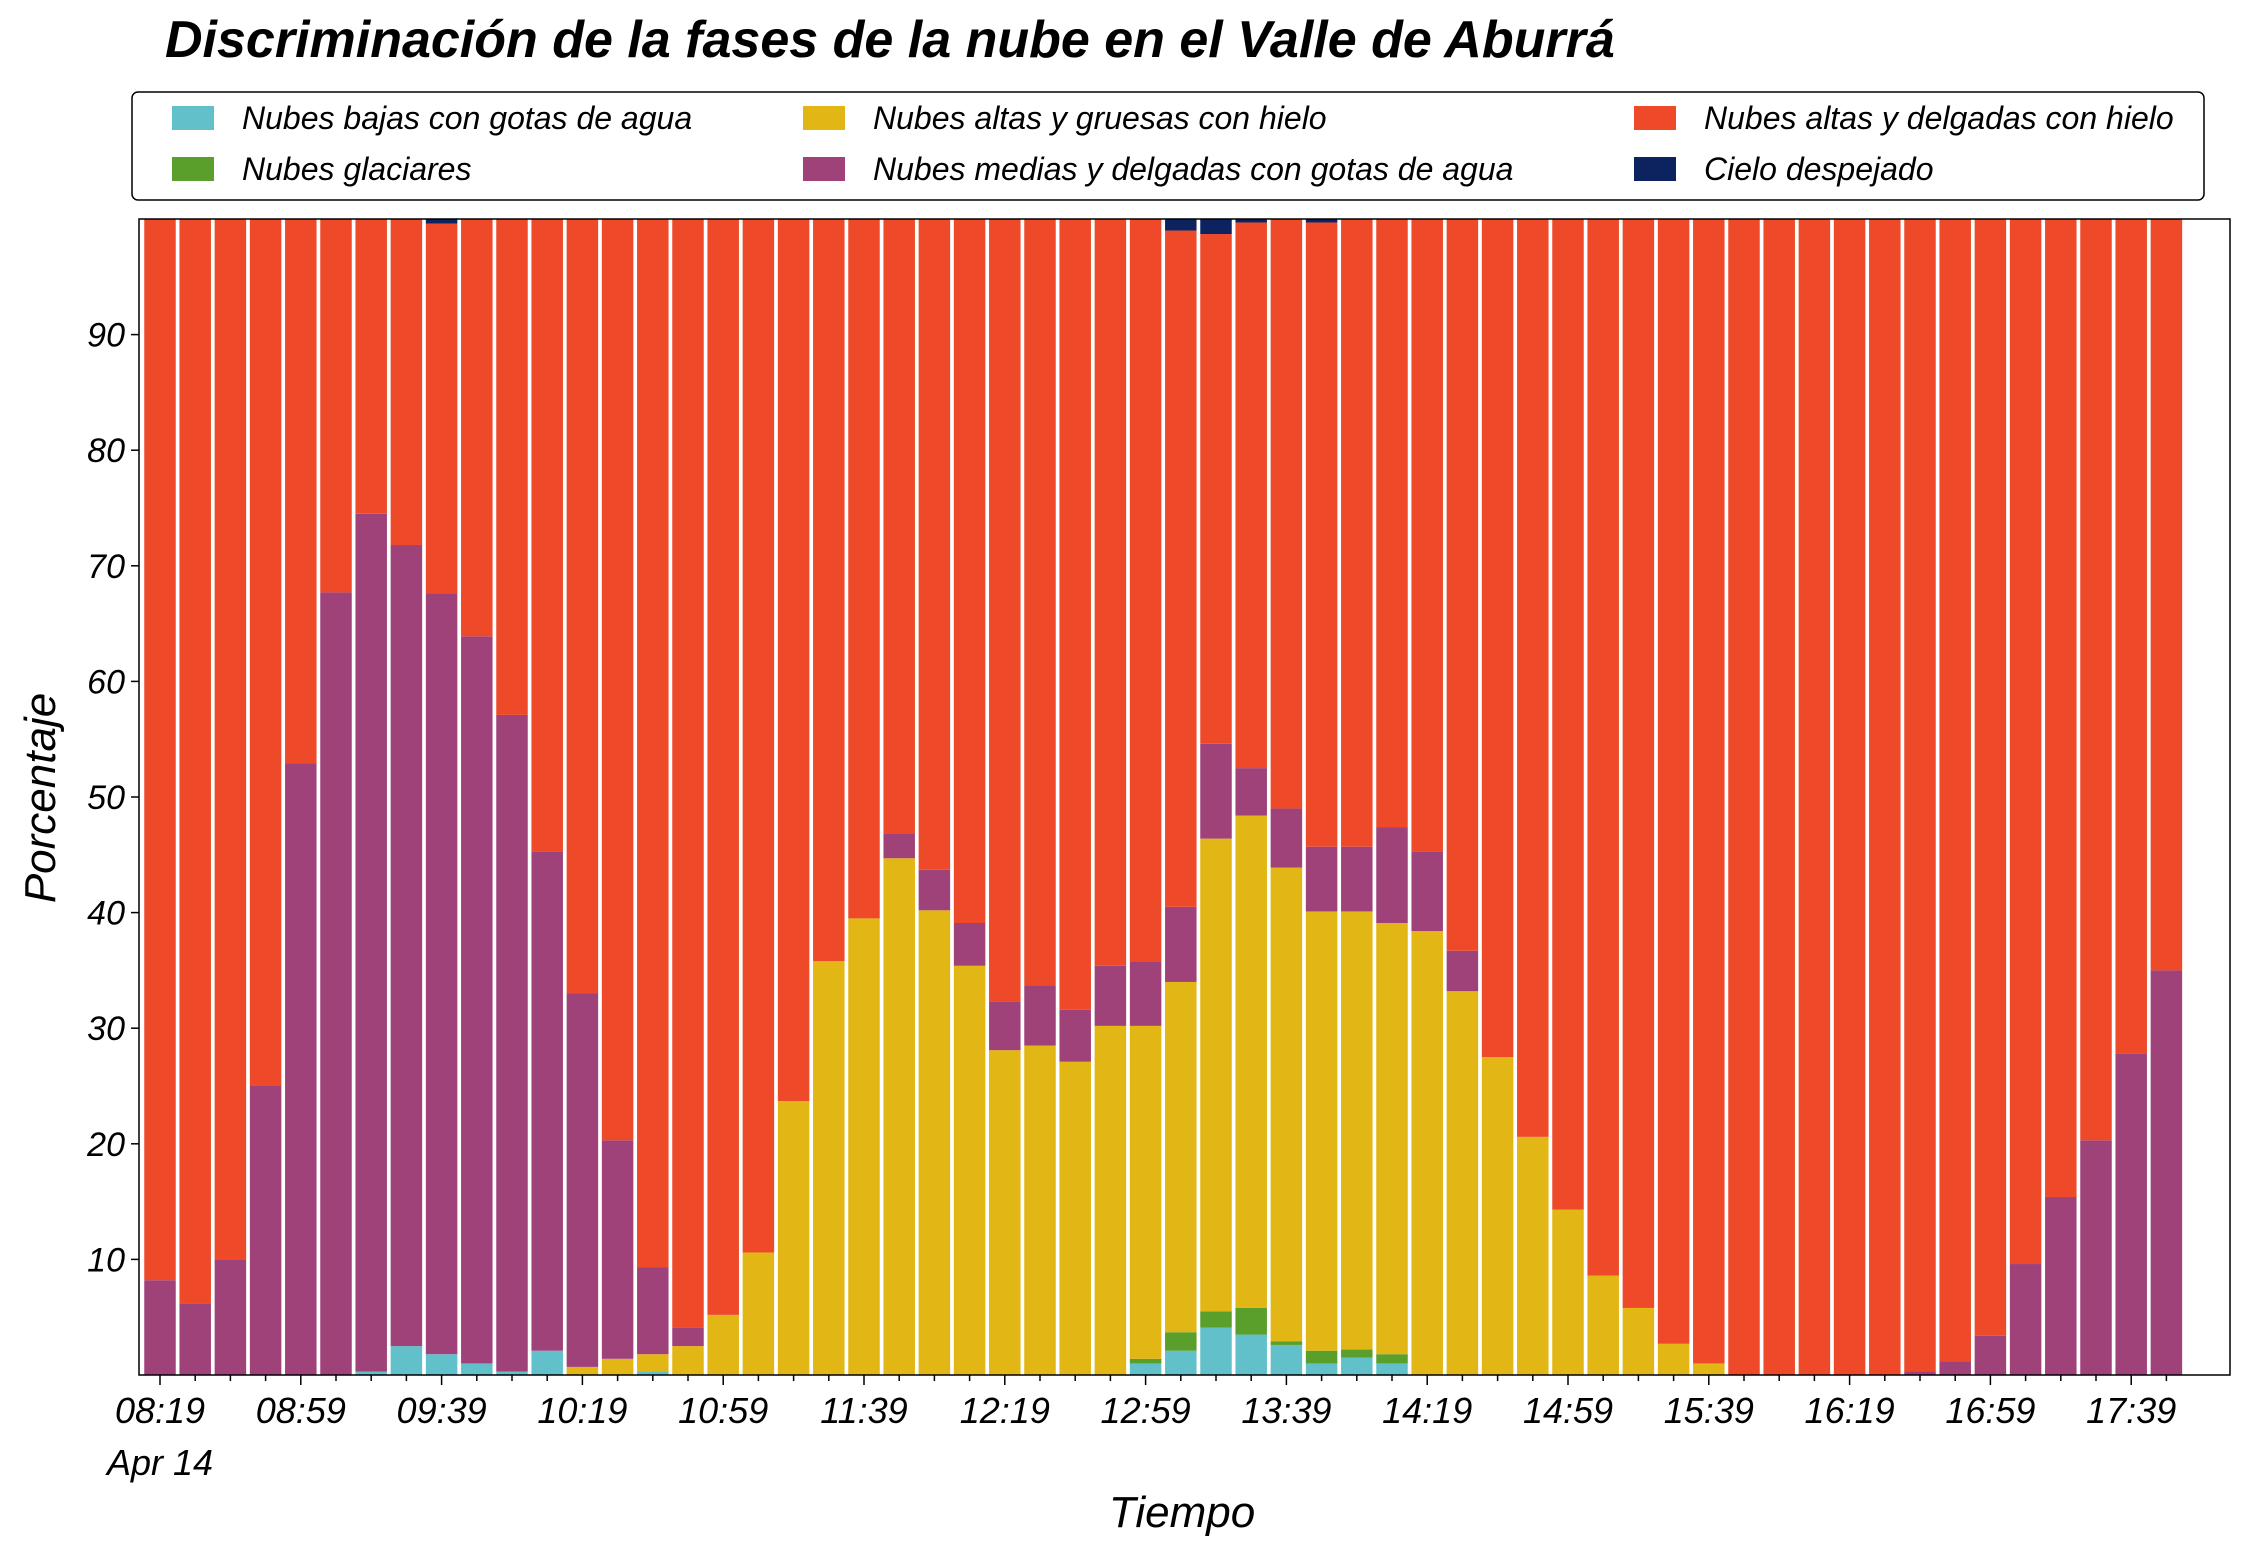 Image resolution: width=2244 pixels, height=1564 pixels. Describe the element at coordinates (1146, 1410) in the screenshot. I see `x-tick-label: 12:59` at that location.